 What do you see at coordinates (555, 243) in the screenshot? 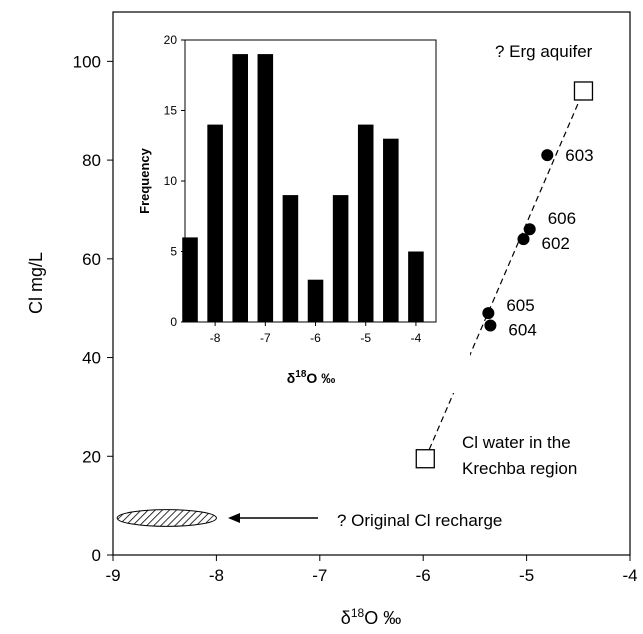
I see `data-point-label-602: 602` at bounding box center [555, 243].